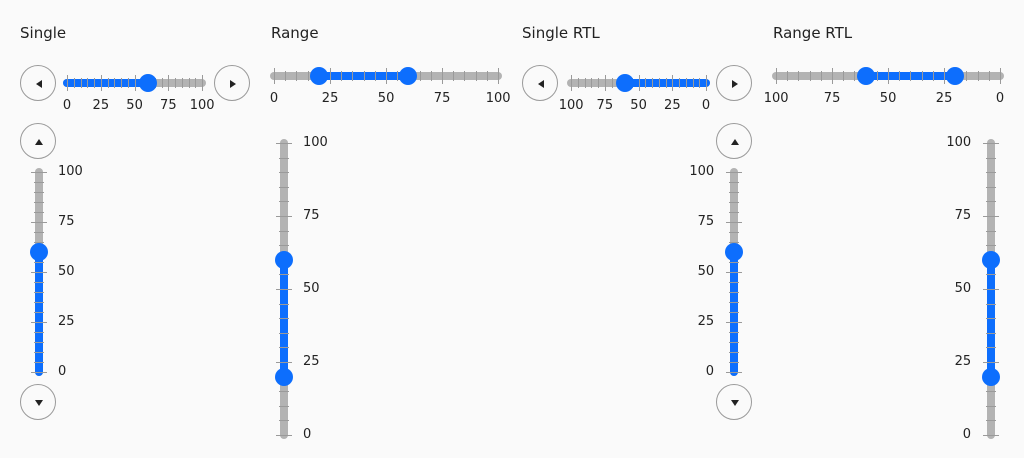  Describe the element at coordinates (39, 252) in the screenshot. I see `single-vthumb` at that location.